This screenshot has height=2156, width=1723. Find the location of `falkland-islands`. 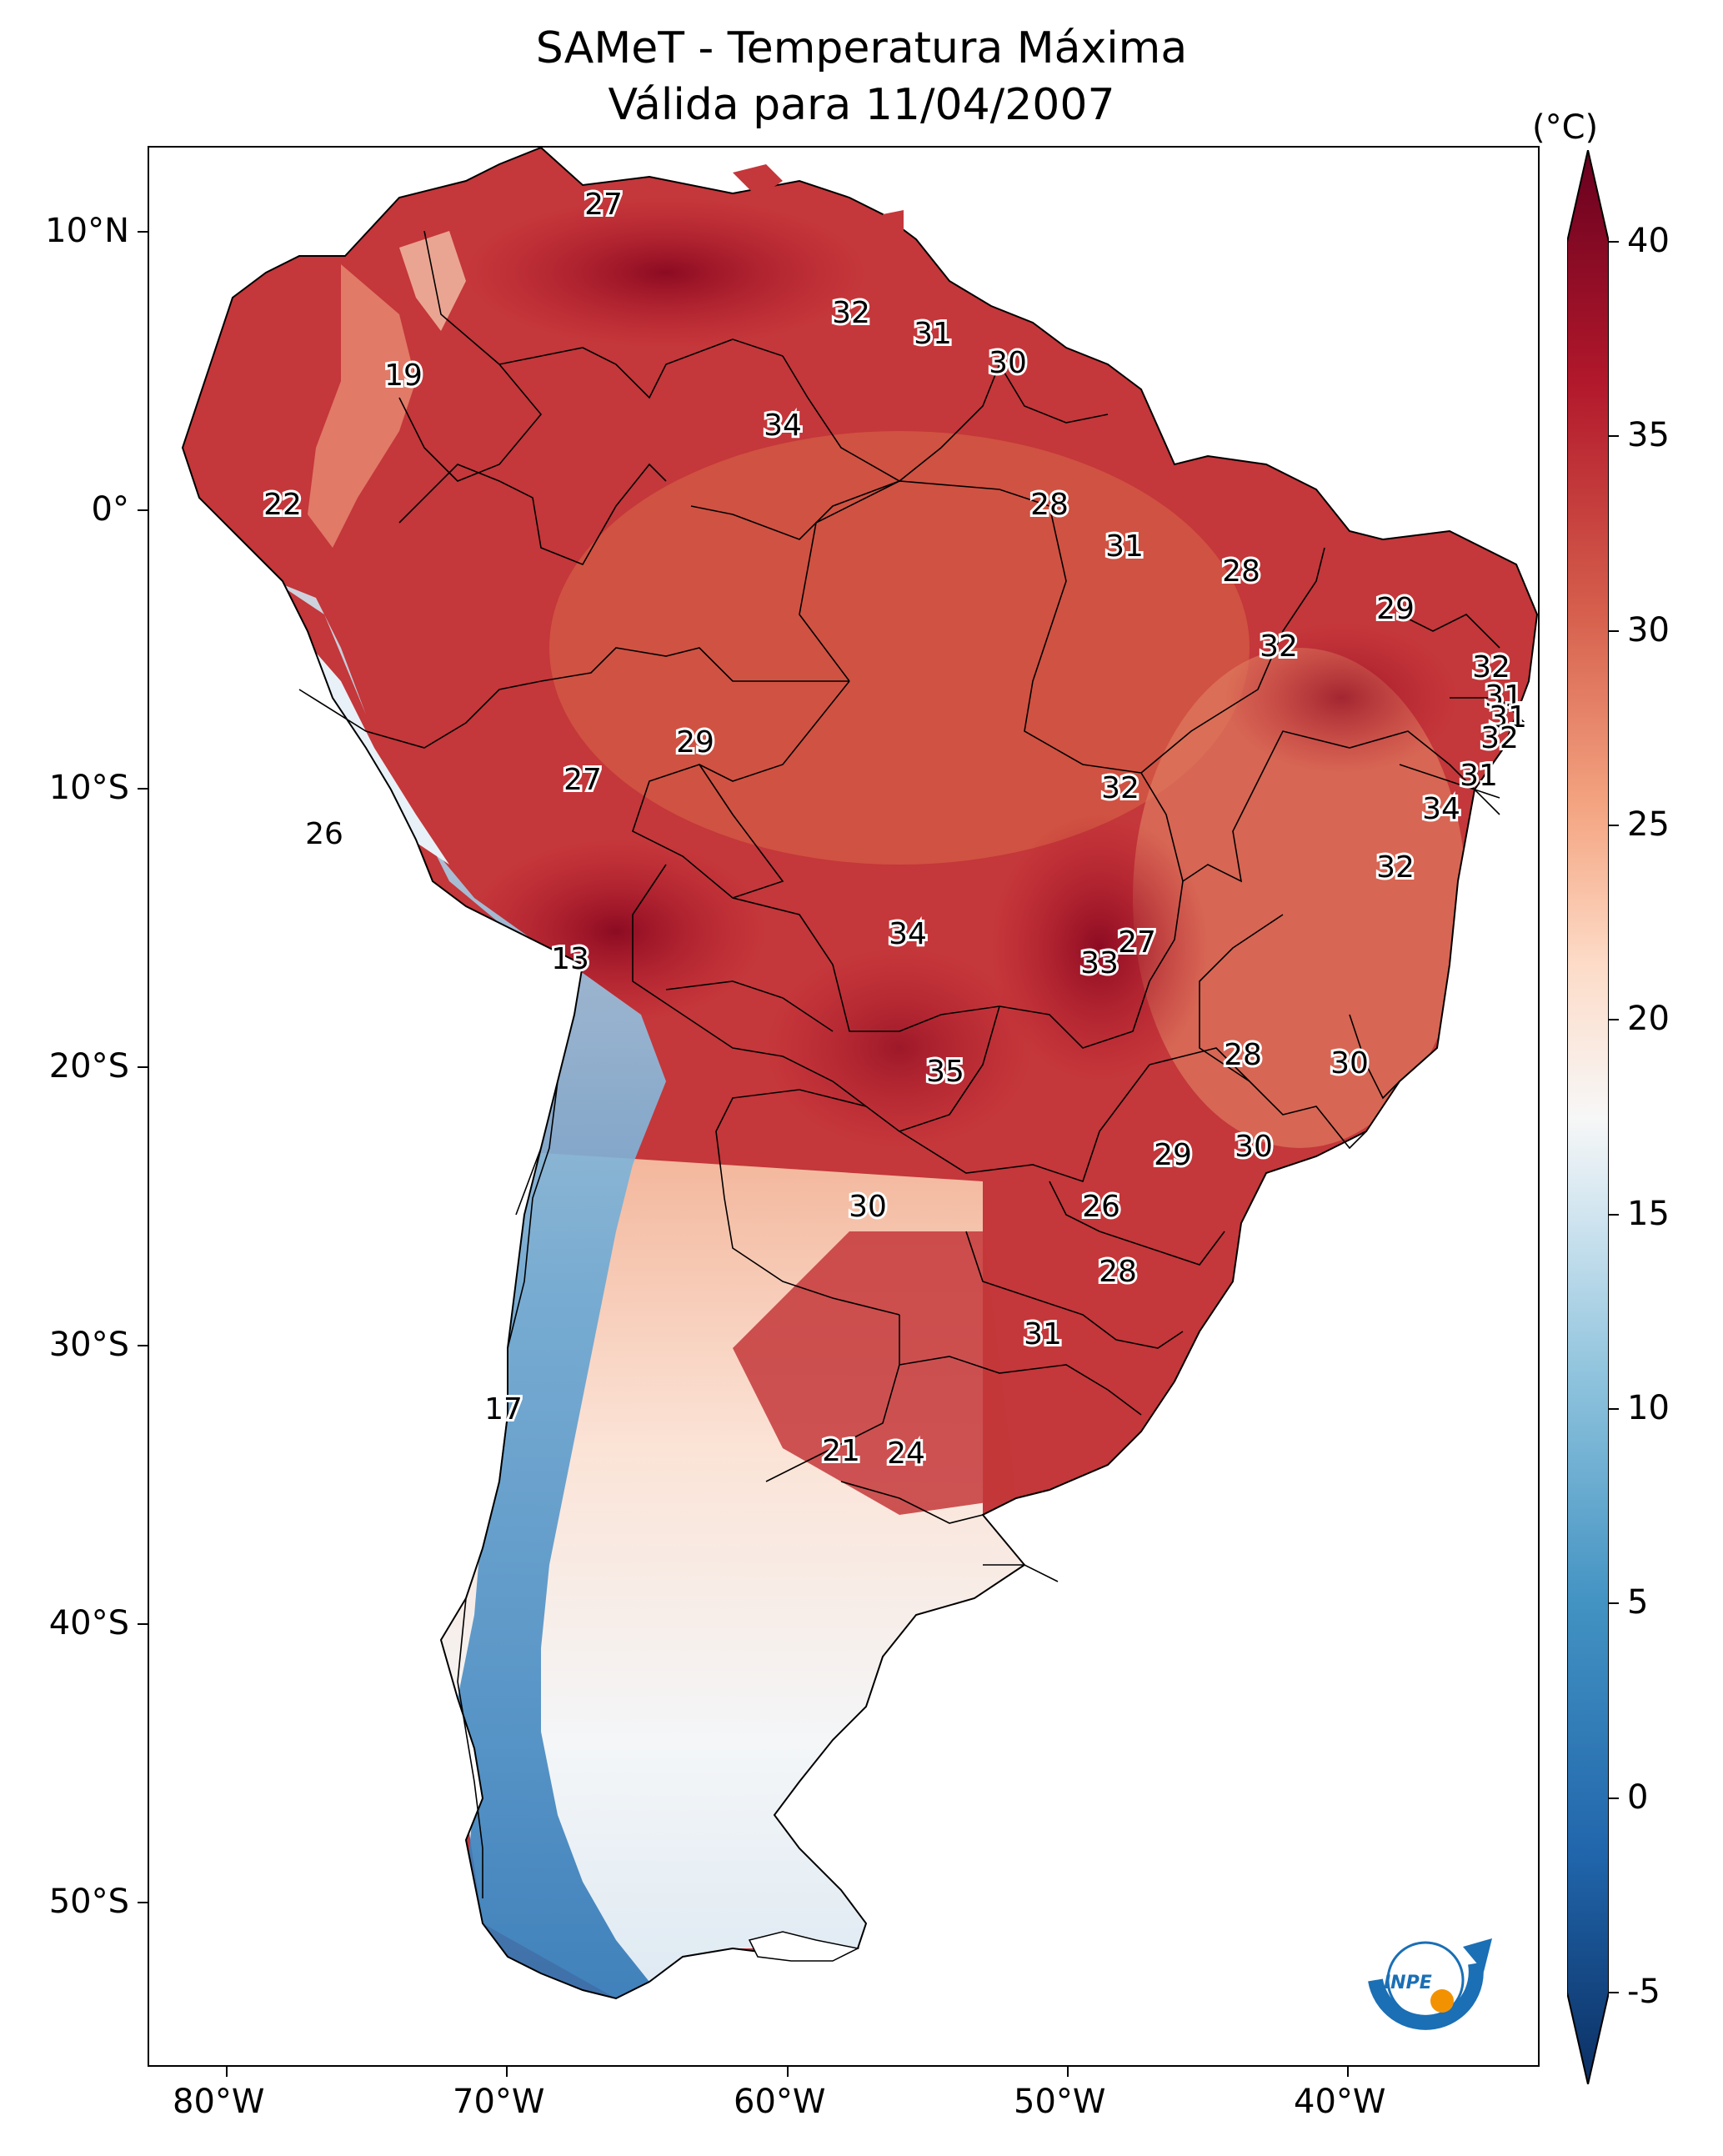

falkland-islands is located at coordinates (804, 1946).